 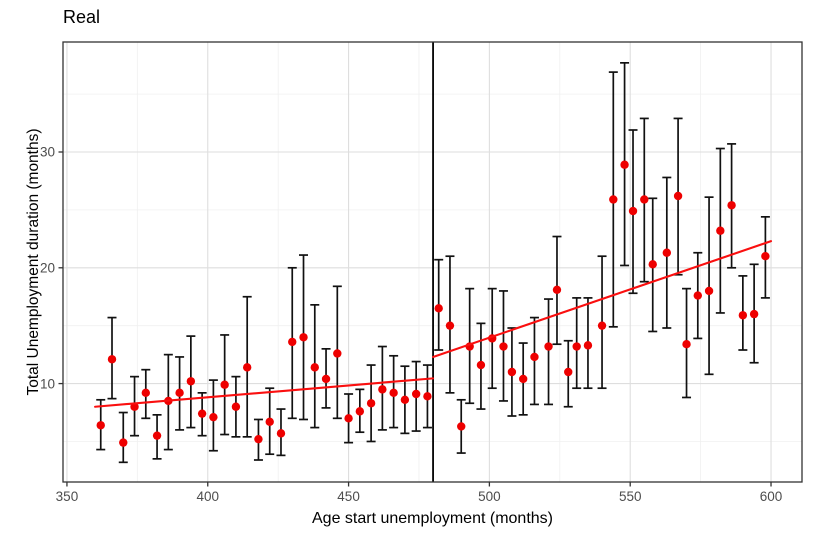 What do you see at coordinates (82, 17) in the screenshot?
I see `plot-title: Real` at bounding box center [82, 17].